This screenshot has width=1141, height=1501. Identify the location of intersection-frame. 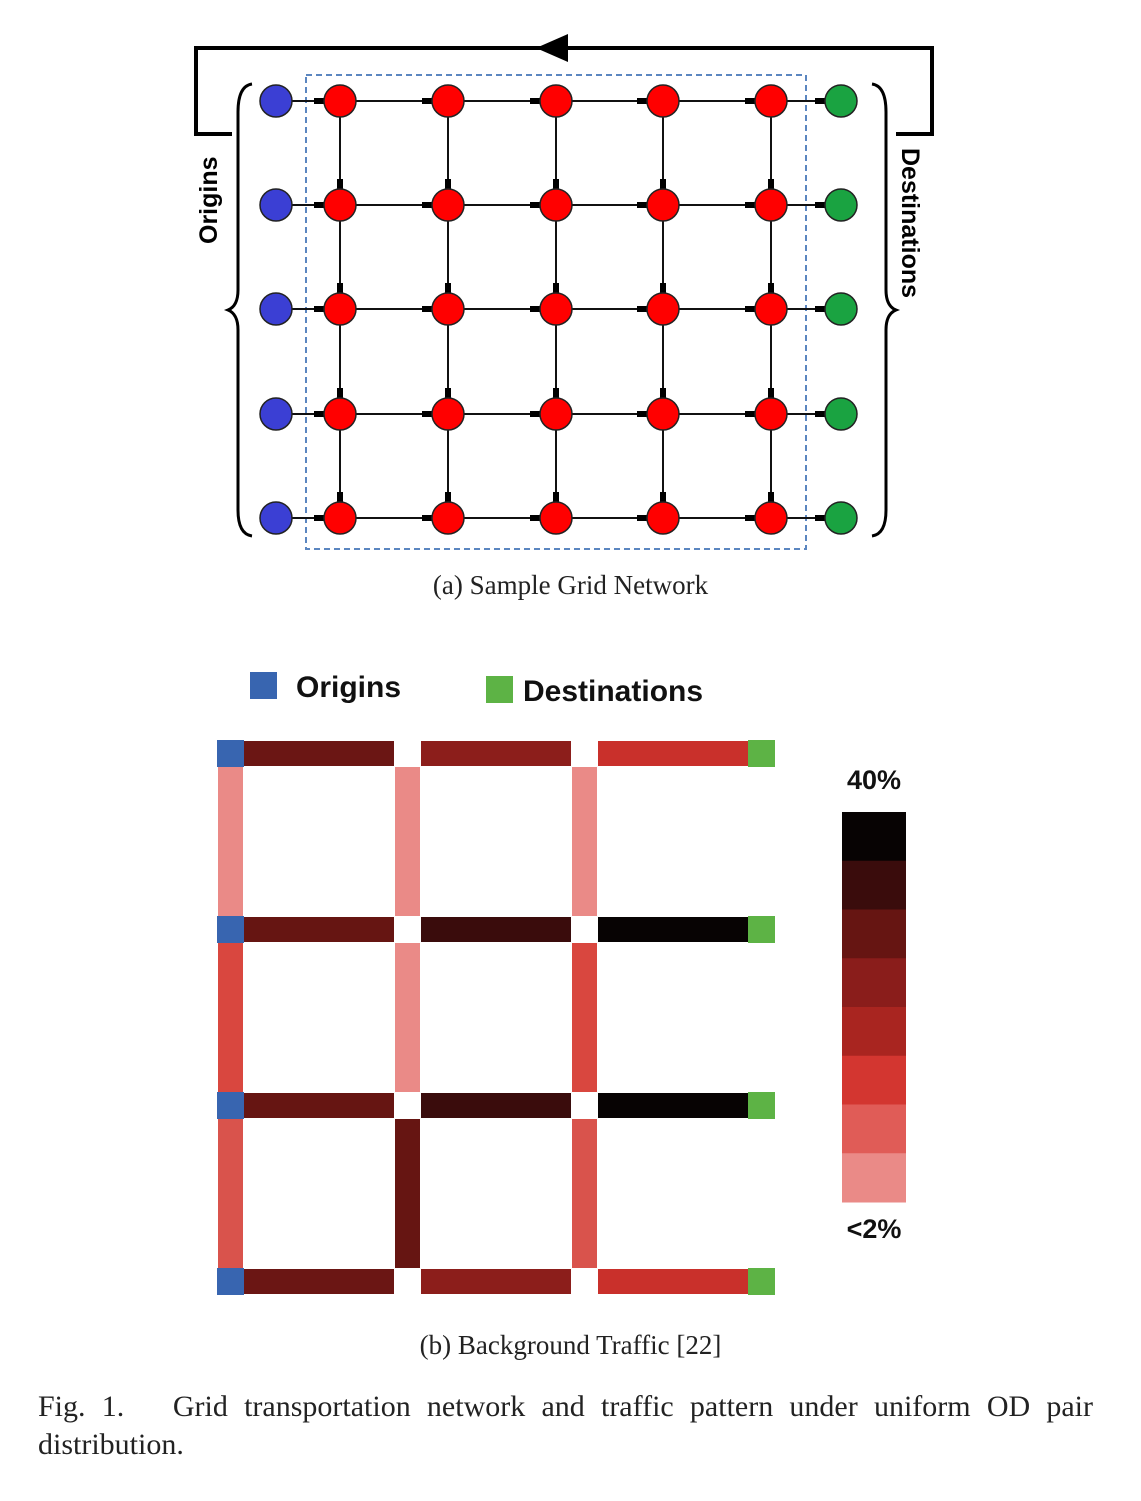
(556, 312).